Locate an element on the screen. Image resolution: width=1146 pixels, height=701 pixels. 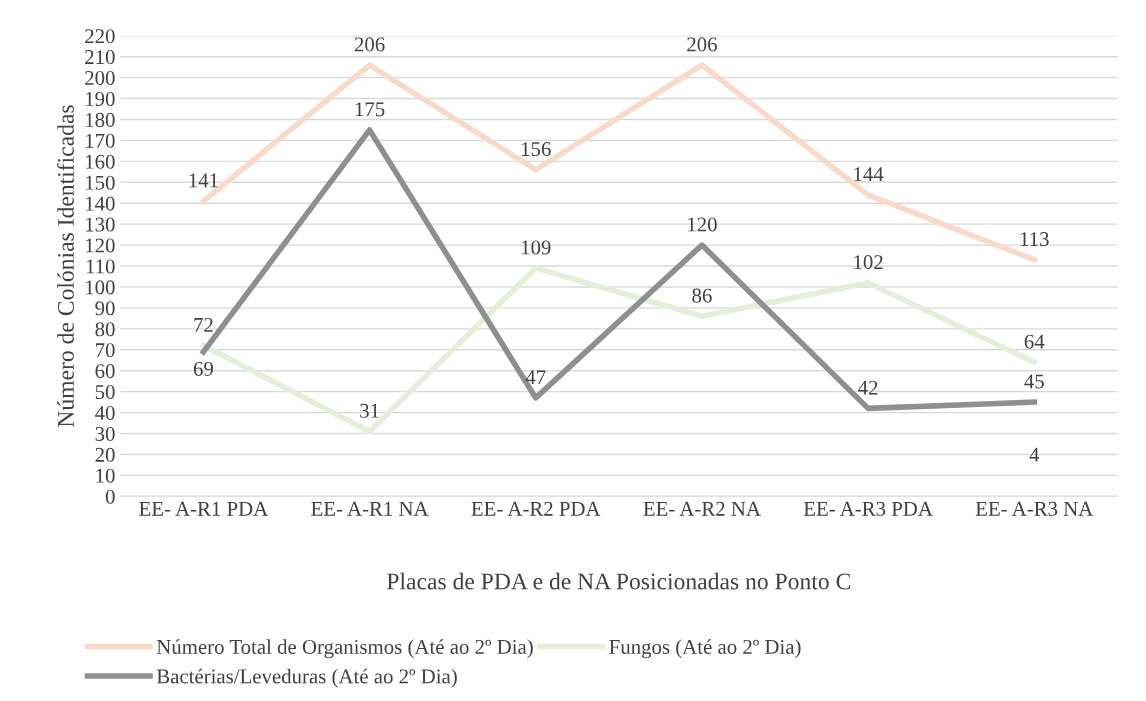
y-tick-label: 150 is located at coordinates (100, 182).